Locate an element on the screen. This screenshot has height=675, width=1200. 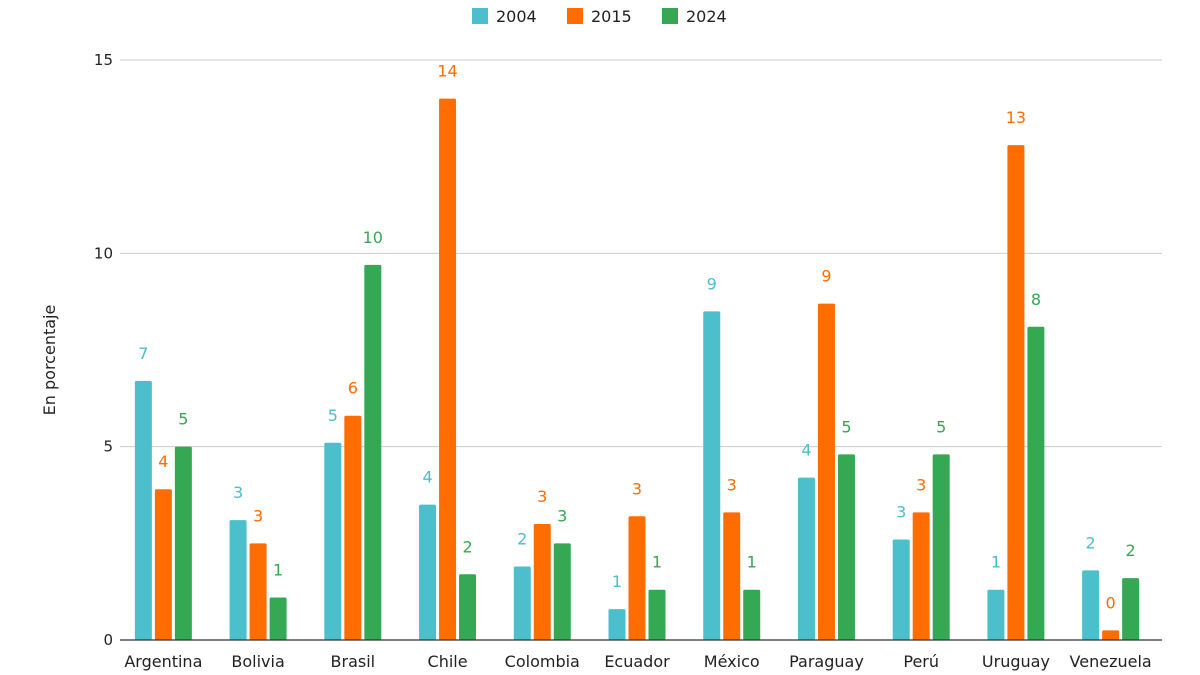
legend-label: 2024 is located at coordinates (706, 16).